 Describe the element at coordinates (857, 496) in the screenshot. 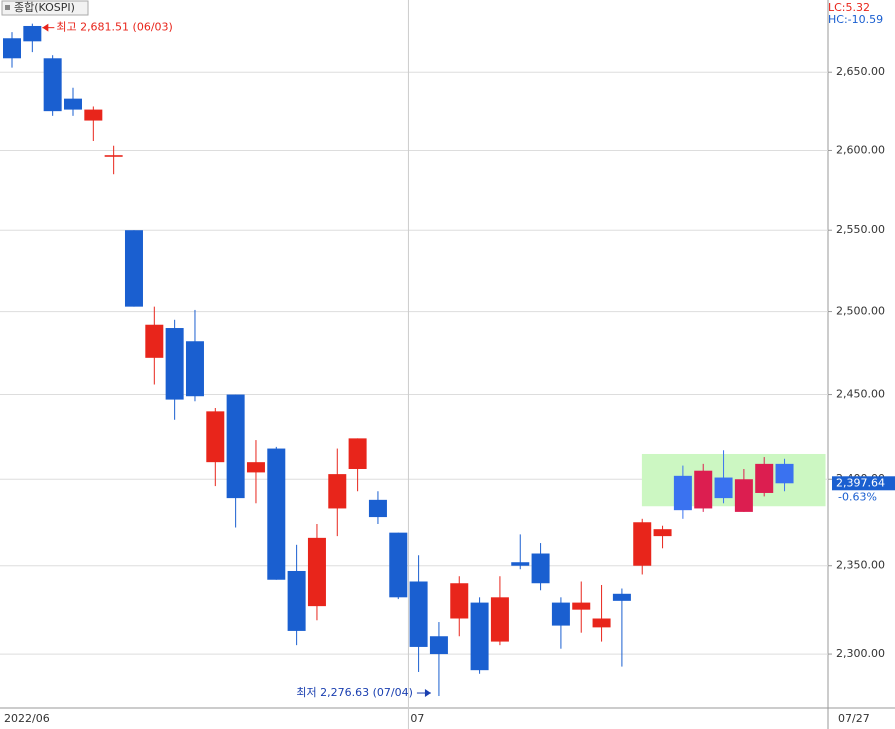

I see `change-label: -0.63%` at that location.